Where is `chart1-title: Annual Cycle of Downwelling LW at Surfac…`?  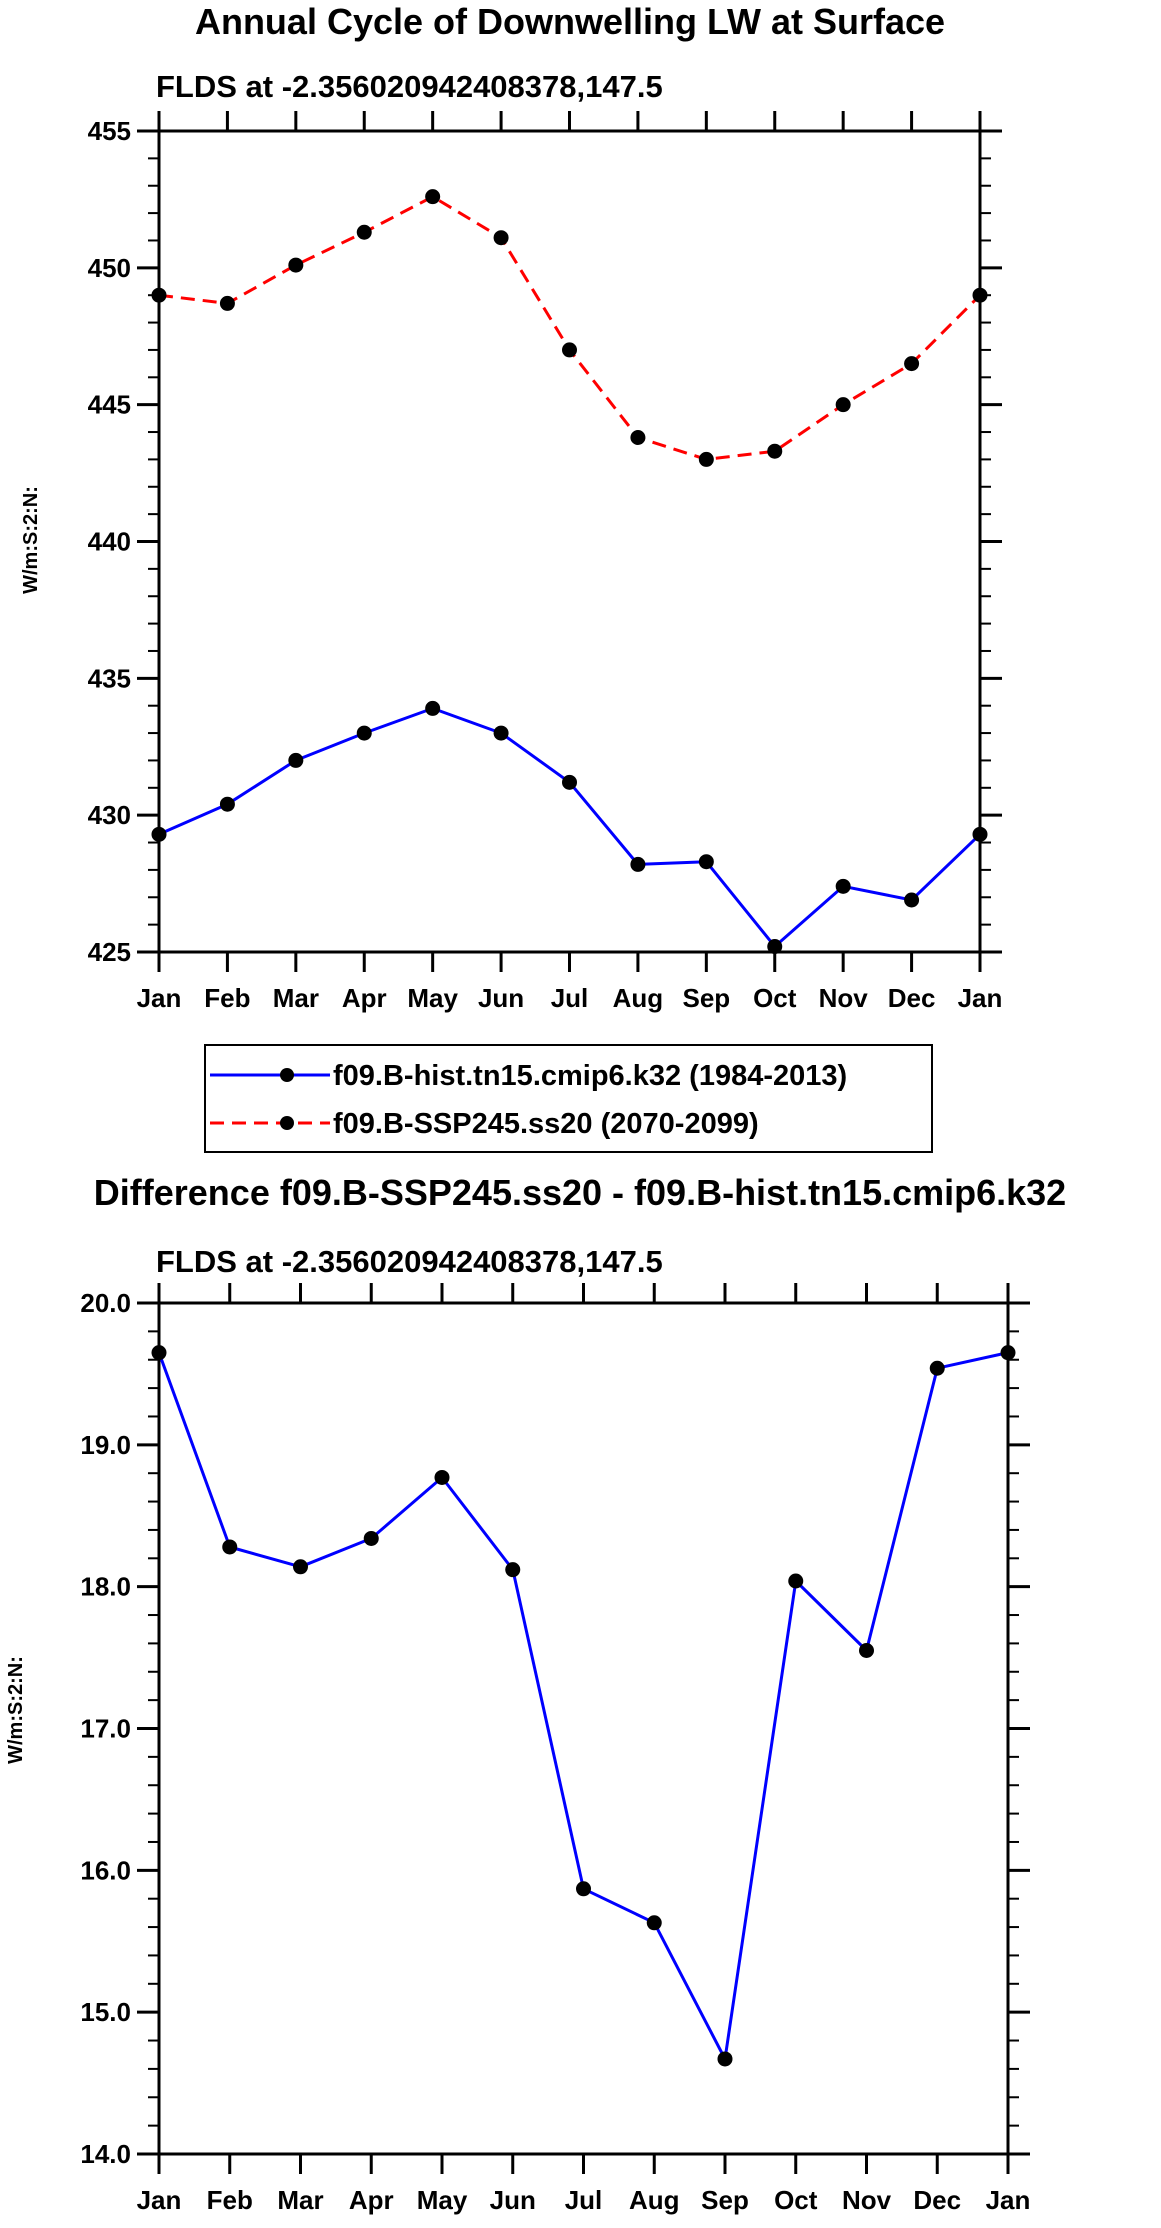 chart1-title: Annual Cycle of Downwelling LW at Surfac… is located at coordinates (570, 21).